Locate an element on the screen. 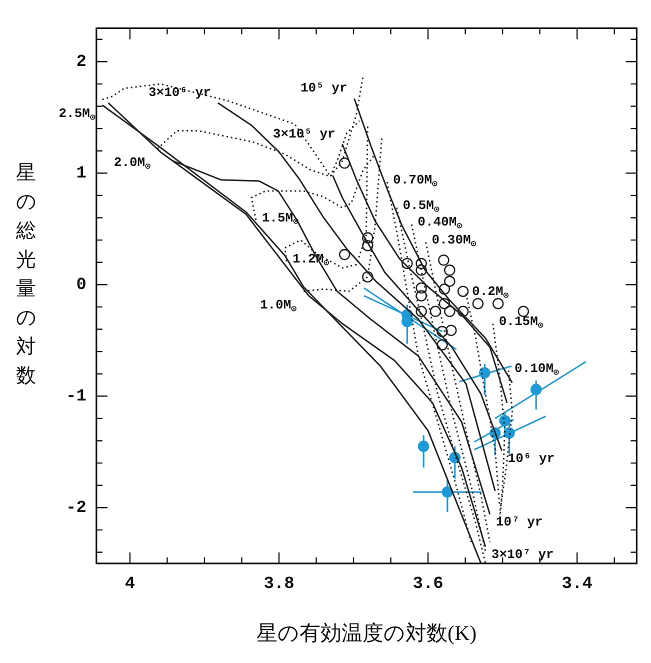  x-tick-label: 3.4 is located at coordinates (577, 584).